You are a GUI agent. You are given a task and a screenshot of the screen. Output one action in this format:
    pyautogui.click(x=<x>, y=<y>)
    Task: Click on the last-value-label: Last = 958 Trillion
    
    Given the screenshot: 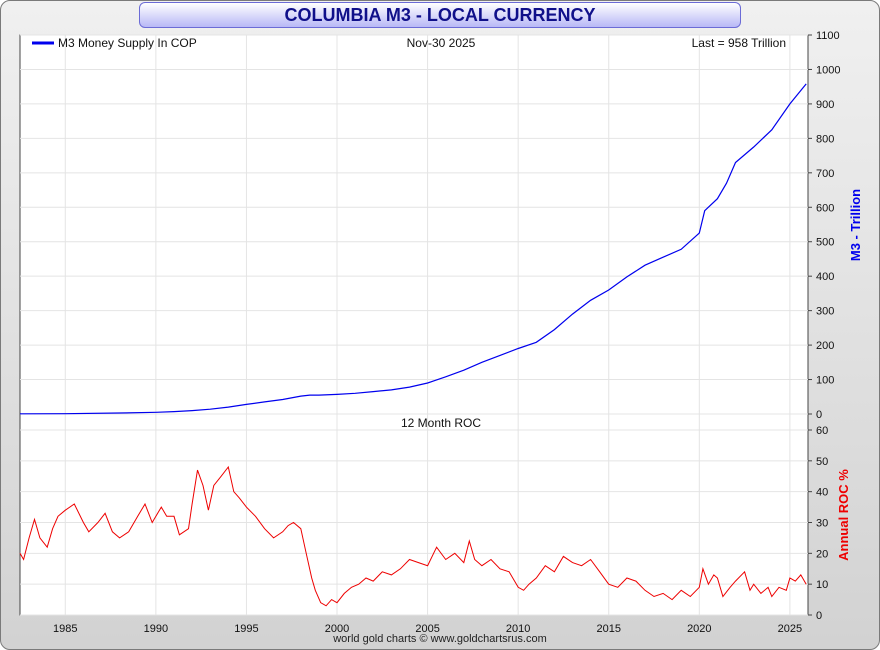 What is the action you would take?
    pyautogui.click(x=739, y=43)
    